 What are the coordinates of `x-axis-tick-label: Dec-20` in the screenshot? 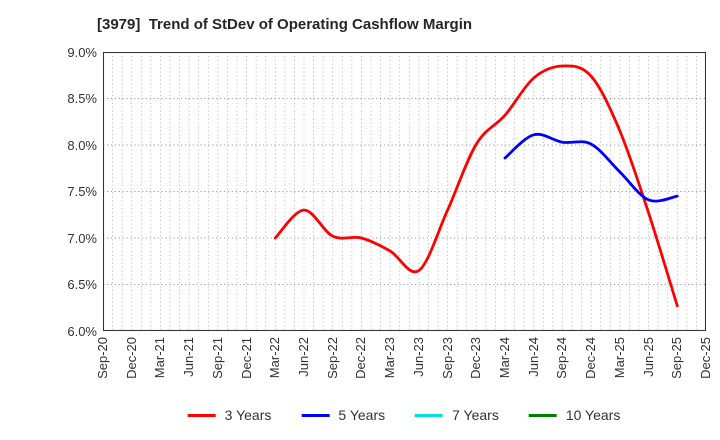 It's located at (131, 358).